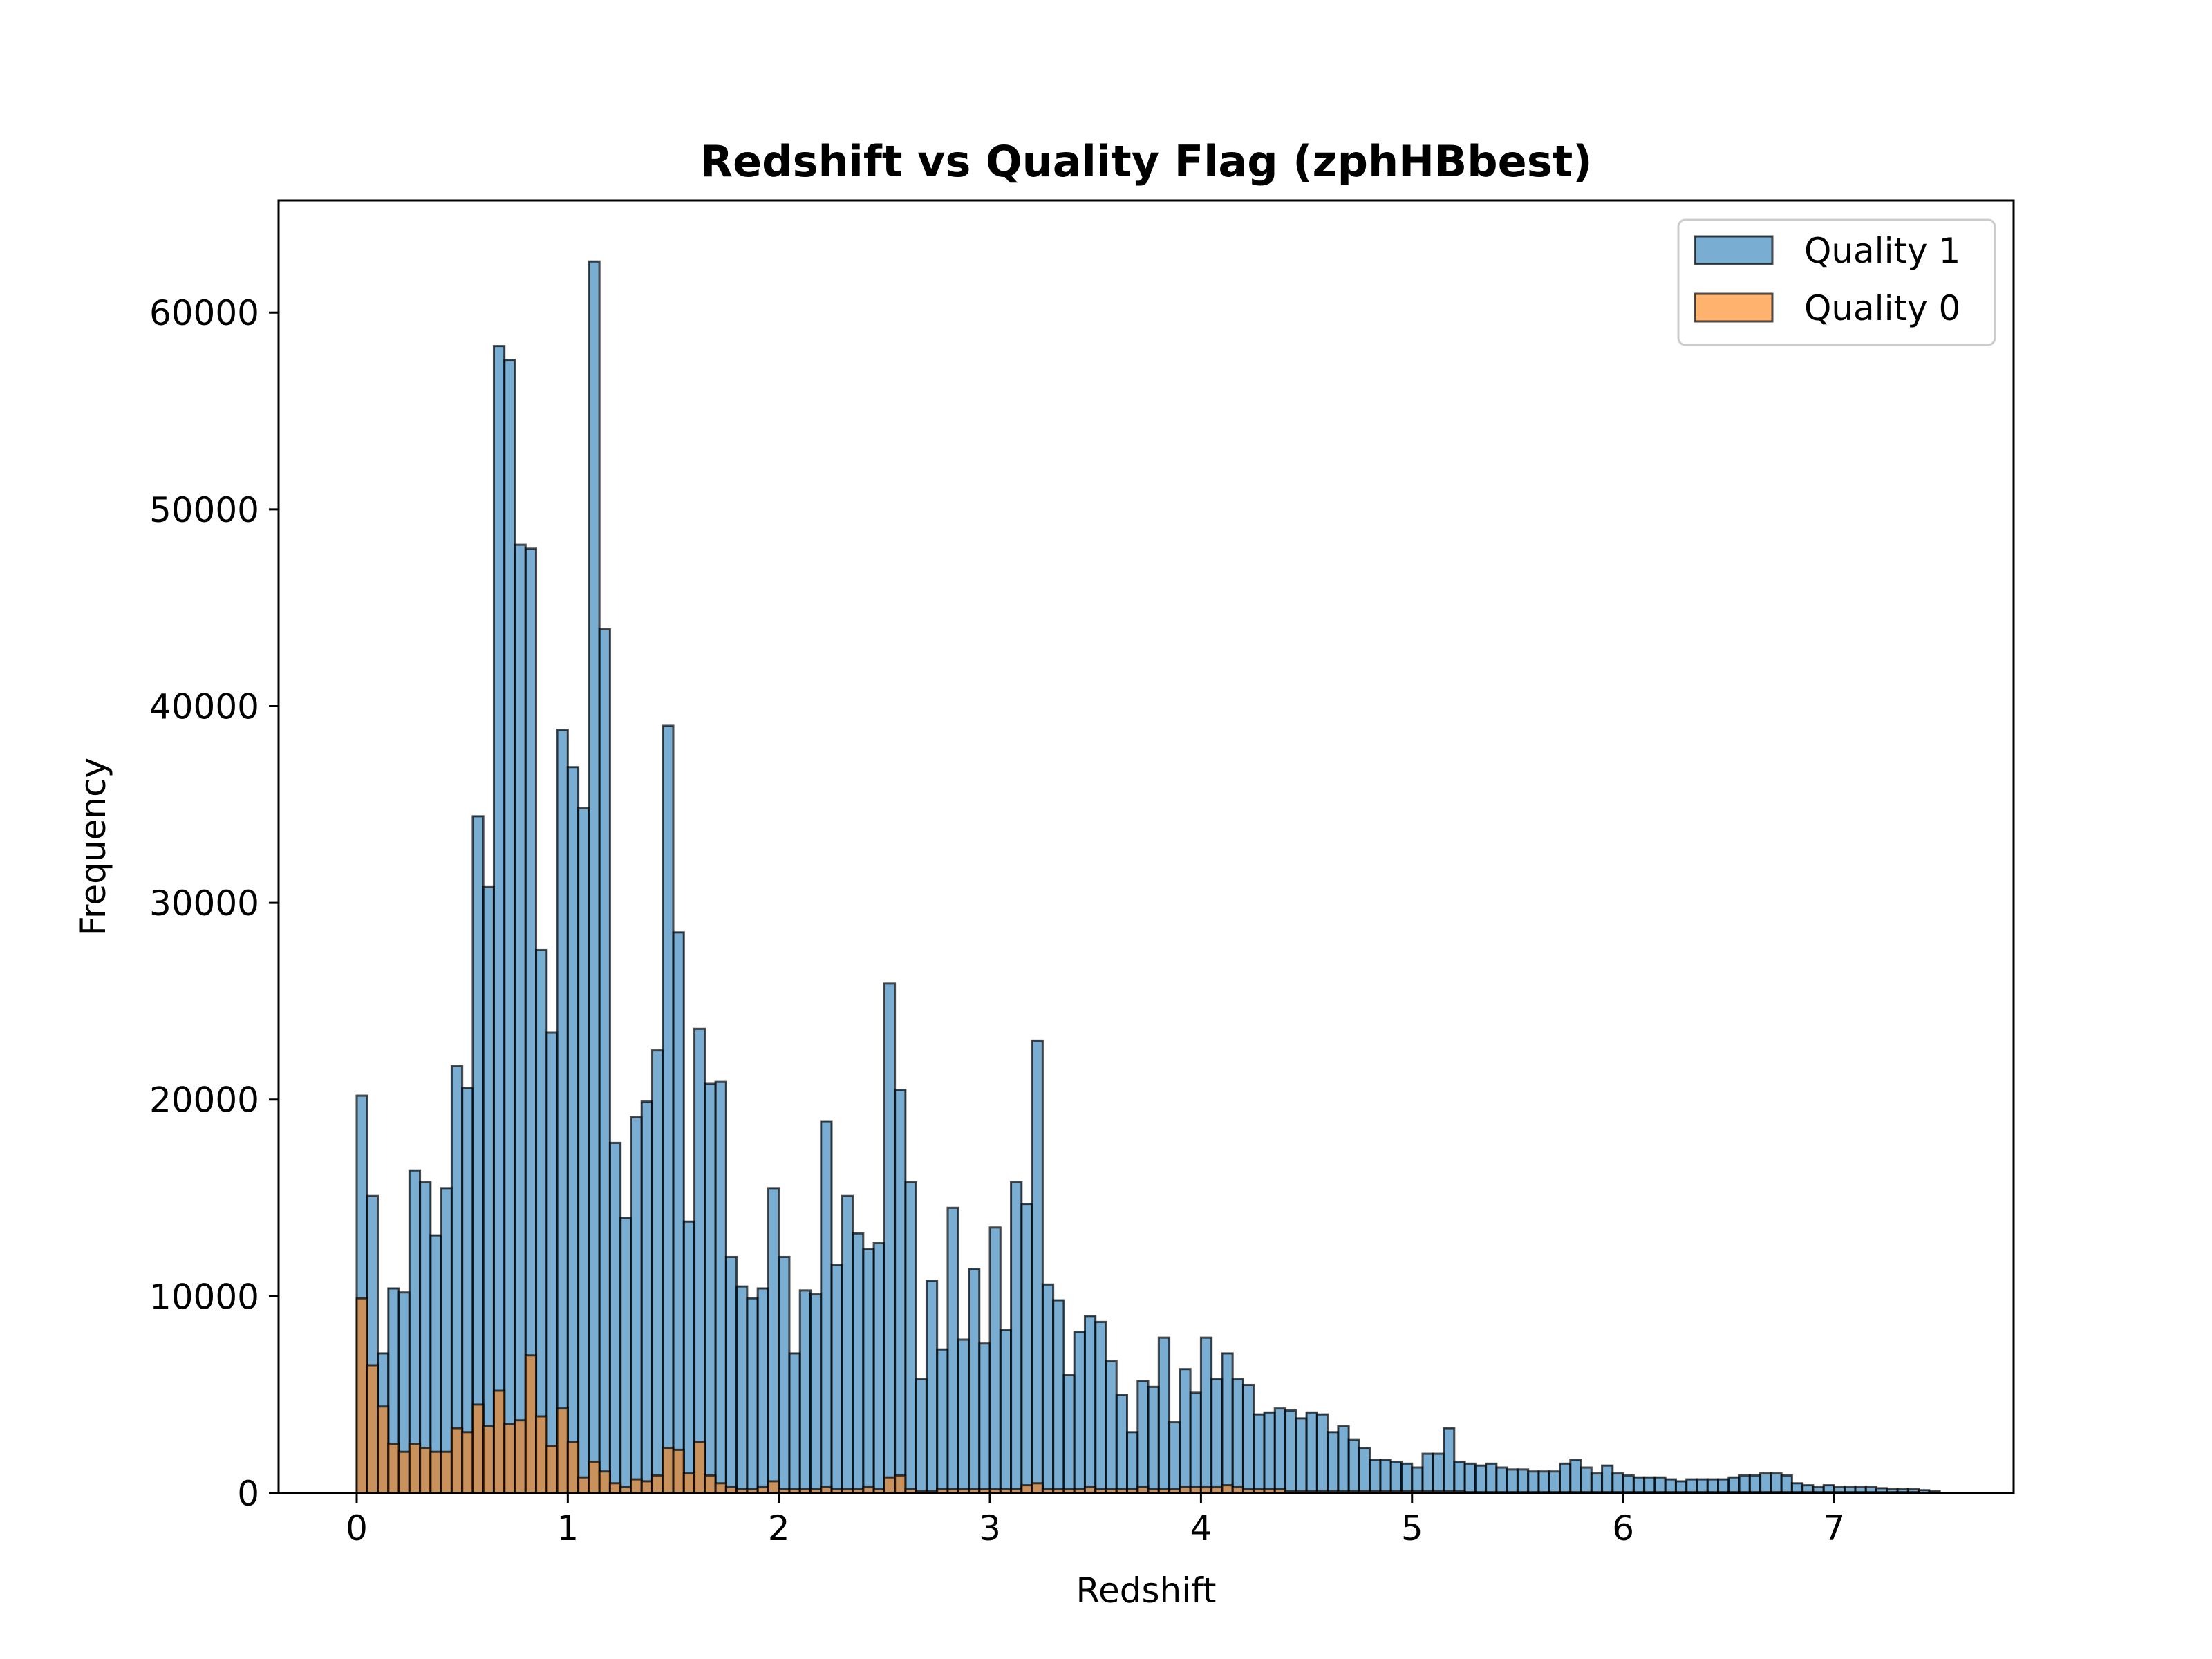 This screenshot has width=2212, height=1659. Describe the element at coordinates (1882, 308) in the screenshot. I see `legend-label-quality-0: Quality 0` at that location.